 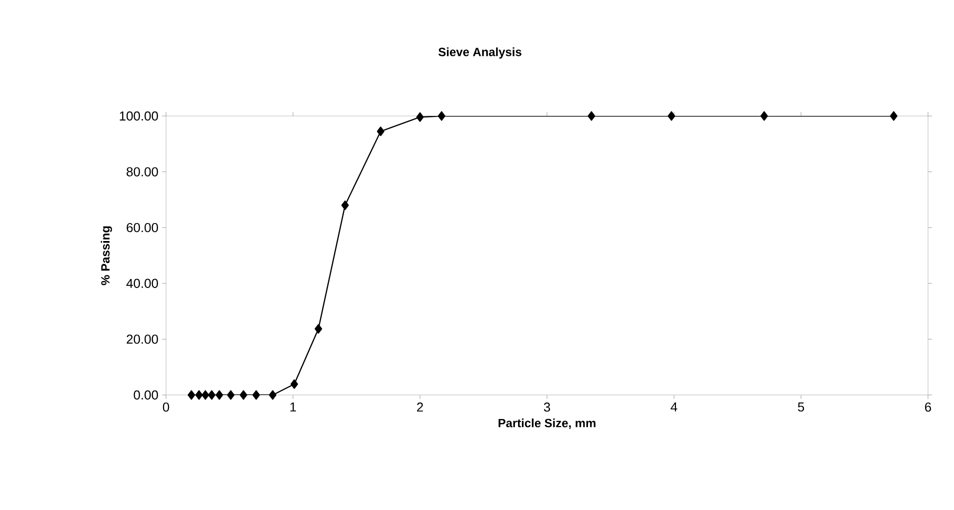 What do you see at coordinates (166, 407) in the screenshot?
I see `x-tick-label: 0` at bounding box center [166, 407].